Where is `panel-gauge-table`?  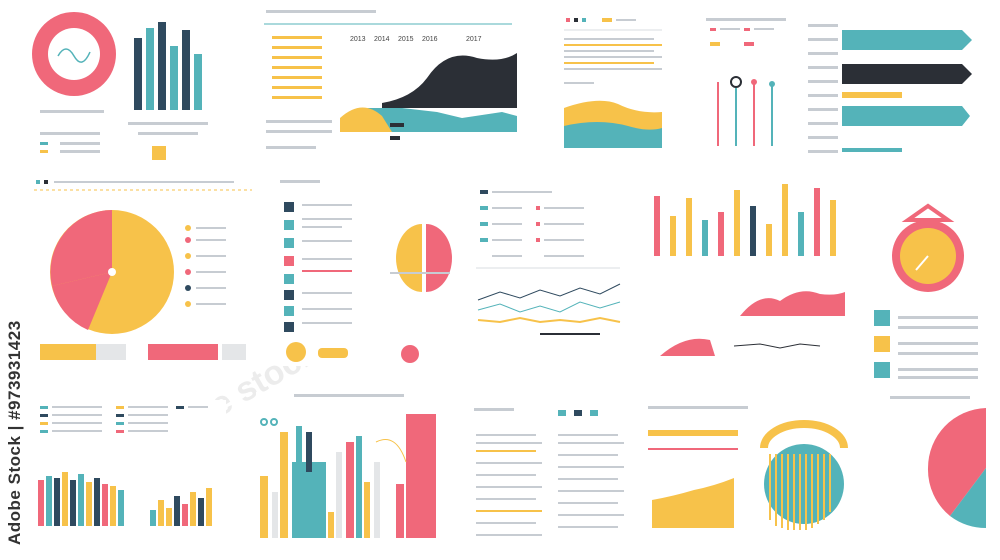
panel-gauge-table is located at coordinates (928, 281).